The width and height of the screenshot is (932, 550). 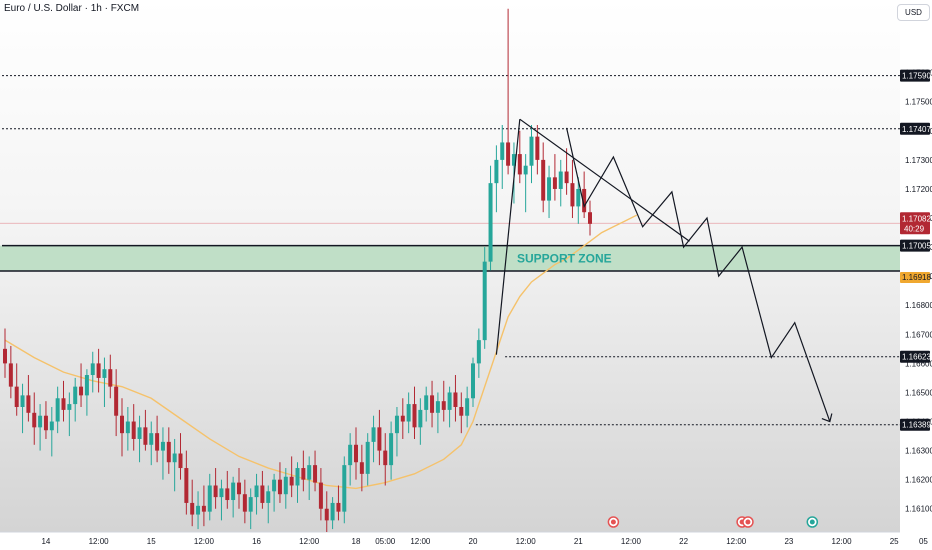 I want to click on currency-button: USD, so click(x=913, y=12).